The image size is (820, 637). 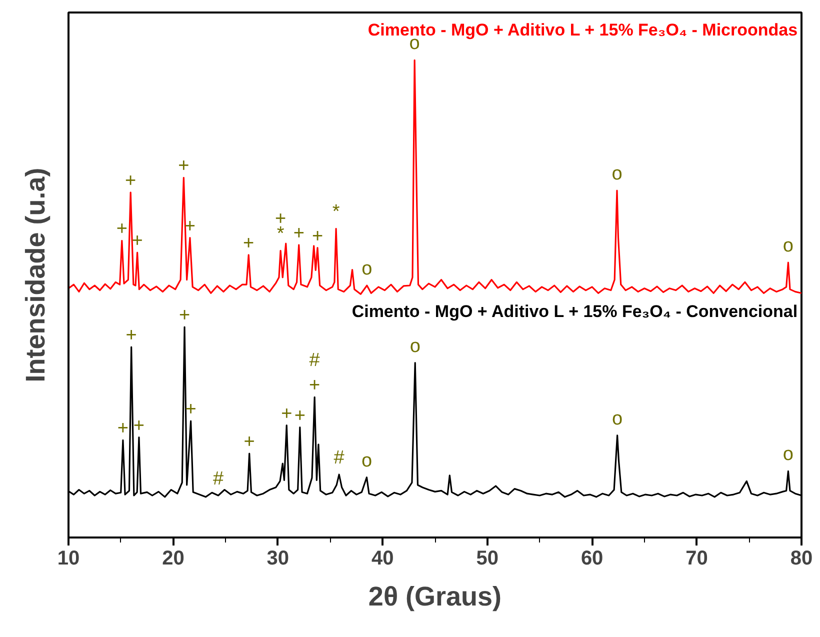 What do you see at coordinates (487, 559) in the screenshot?
I see `x-tick-label: 50` at bounding box center [487, 559].